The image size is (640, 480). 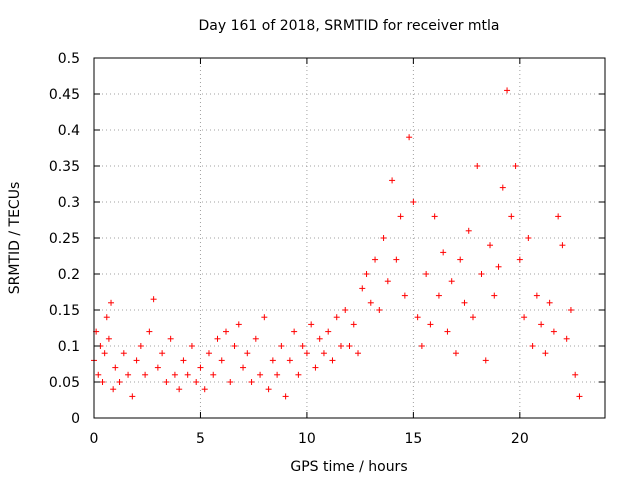 I want to click on y-tick-label: 0.3, so click(x=69, y=203).